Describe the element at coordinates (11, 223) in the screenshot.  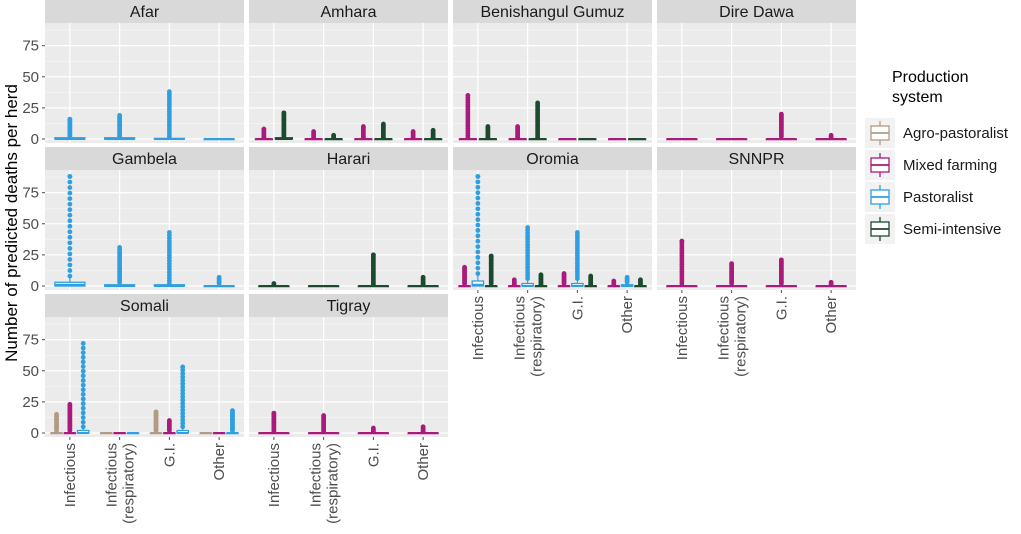
I see `y-axis-title: Number of predicted deaths per herd` at that location.